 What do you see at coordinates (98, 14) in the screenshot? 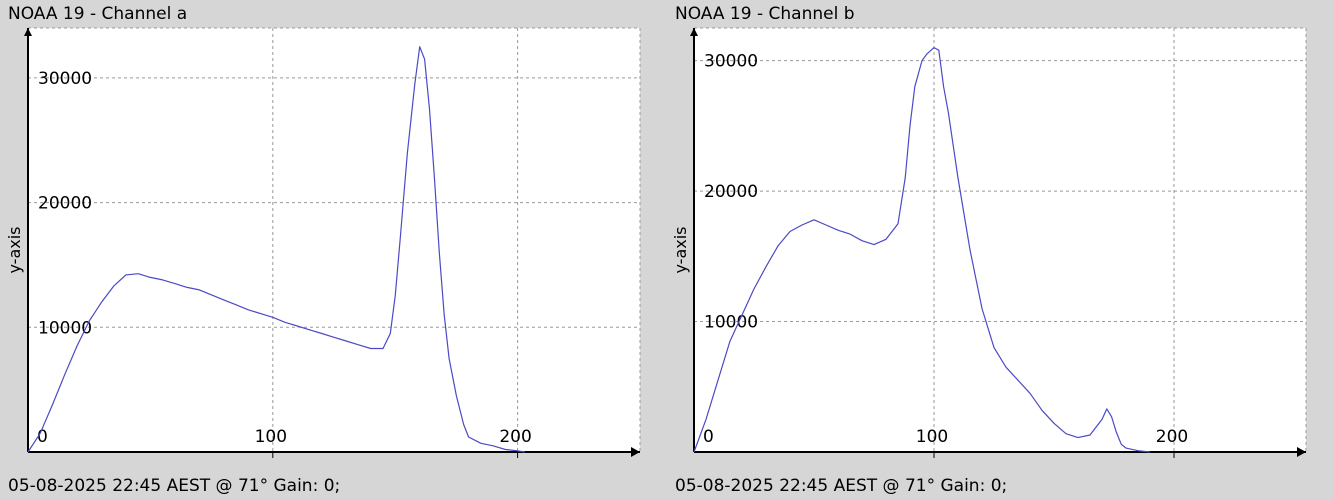
I see `chart-title: NOAA 19 - Channel a` at bounding box center [98, 14].